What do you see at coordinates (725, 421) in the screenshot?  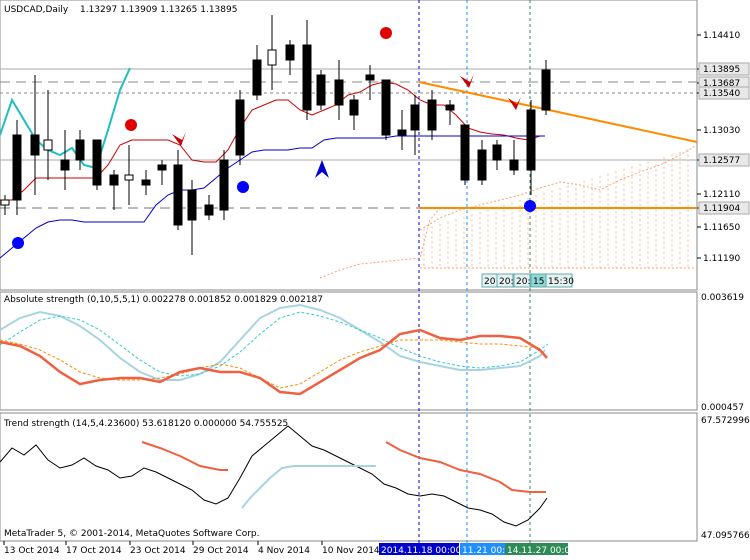 I see `trend-strength-top: 67.572996` at bounding box center [725, 421].